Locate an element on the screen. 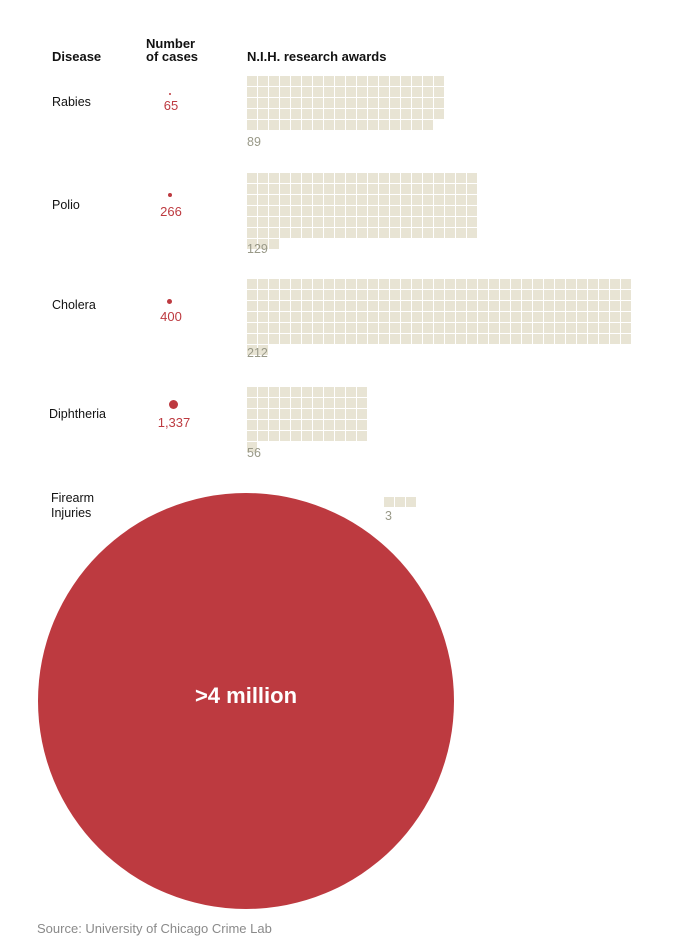 The image size is (673, 950). source-note: Source: University of Chicago Crime Lab is located at coordinates (154, 928).